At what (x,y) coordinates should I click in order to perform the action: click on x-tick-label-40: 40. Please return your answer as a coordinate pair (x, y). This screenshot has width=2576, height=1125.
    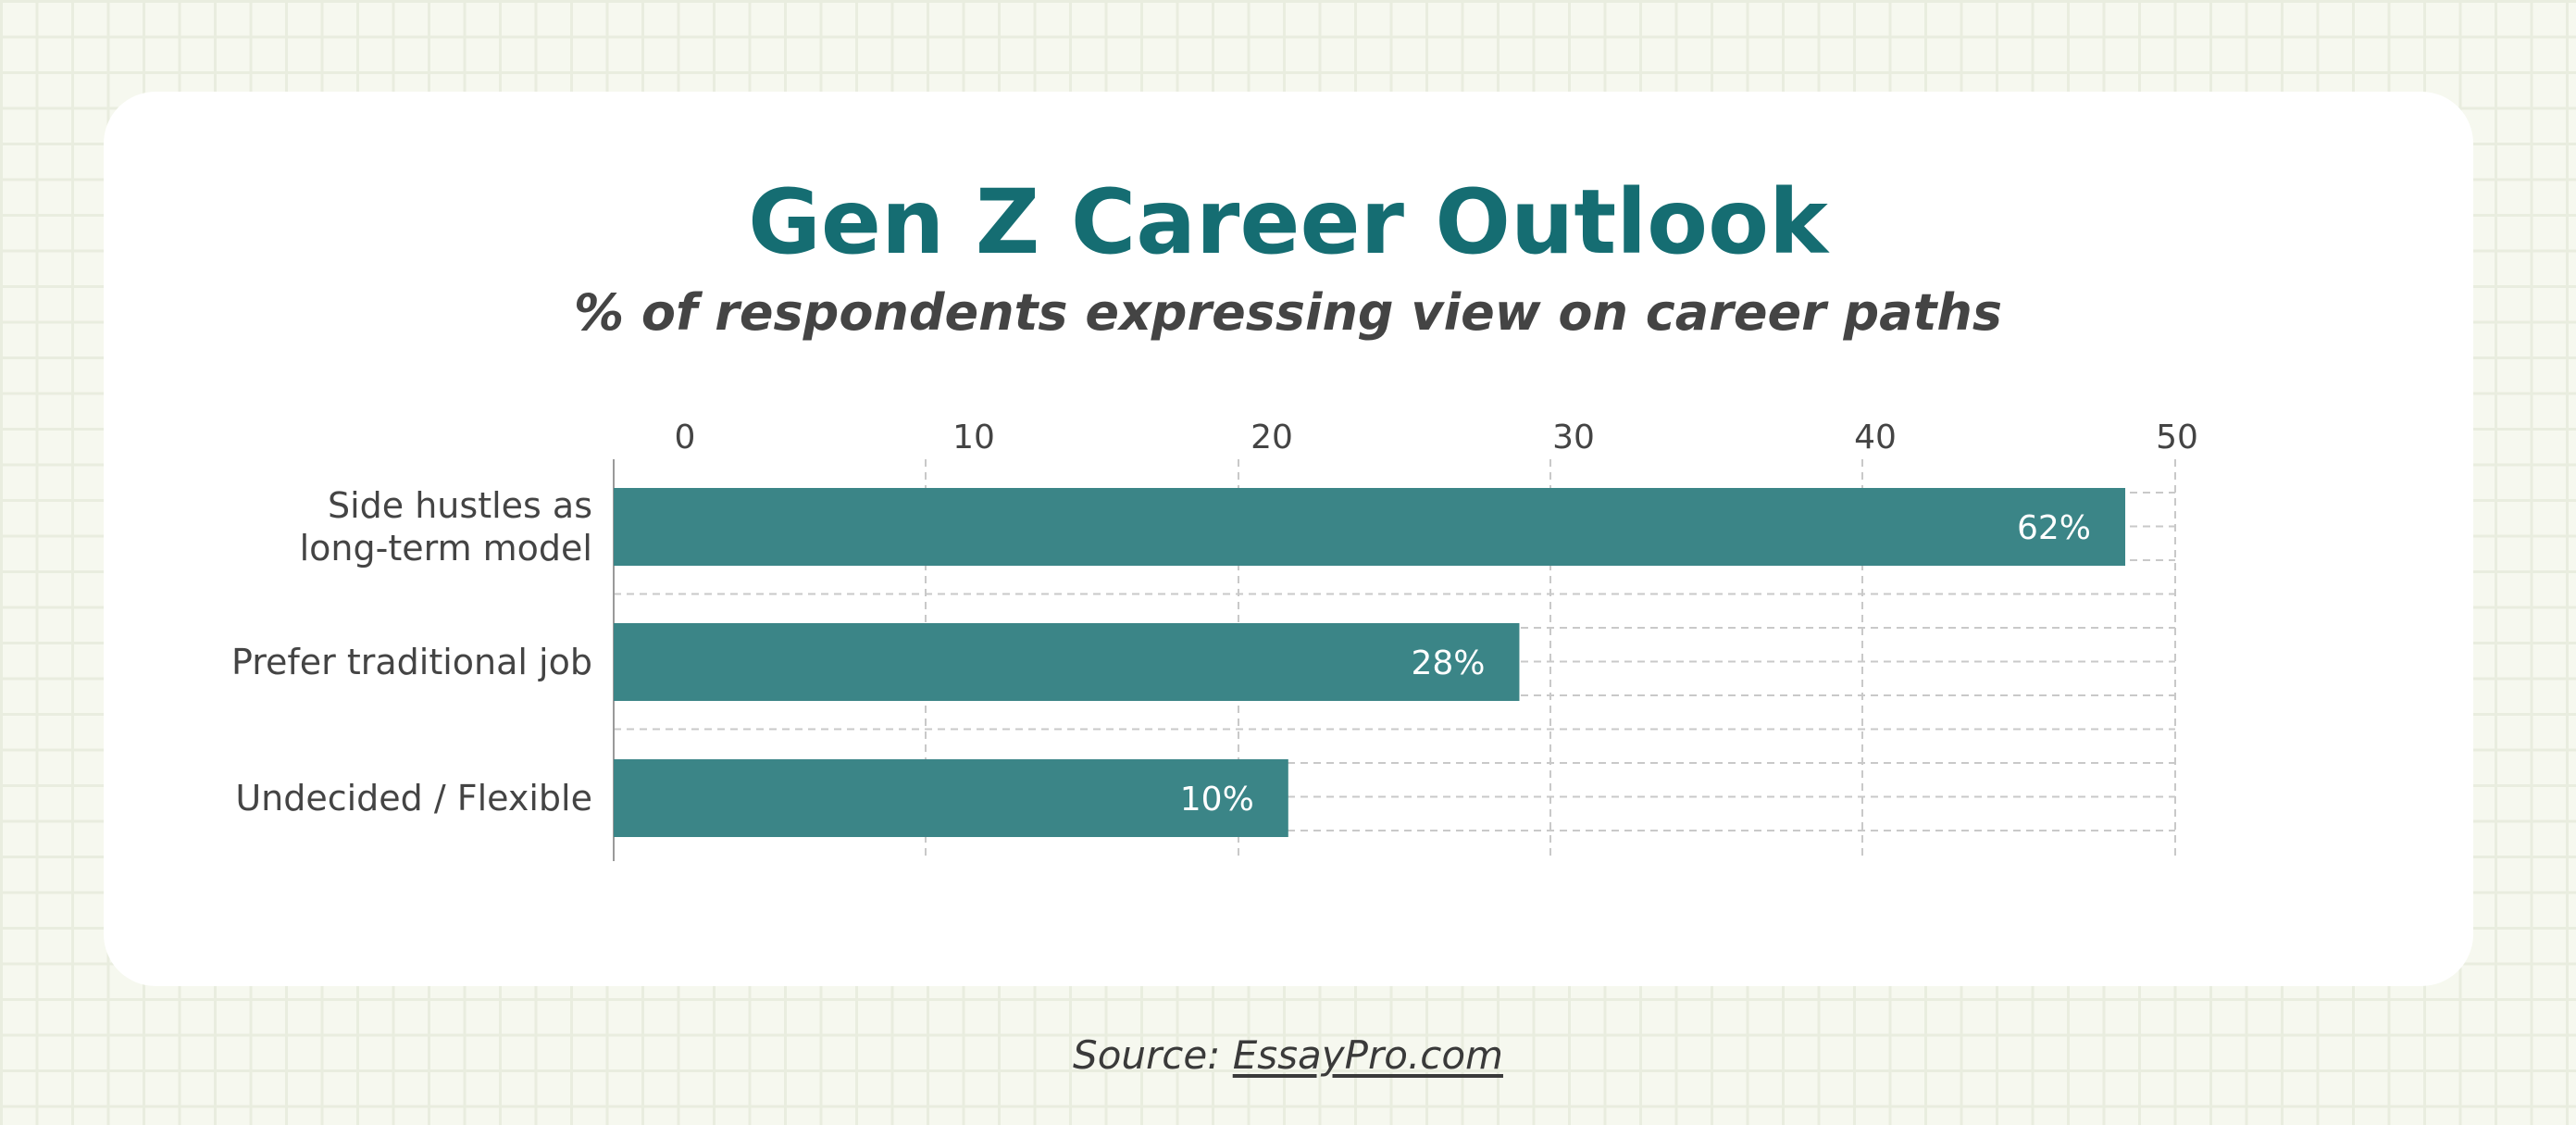
    Looking at the image, I should click on (1875, 438).